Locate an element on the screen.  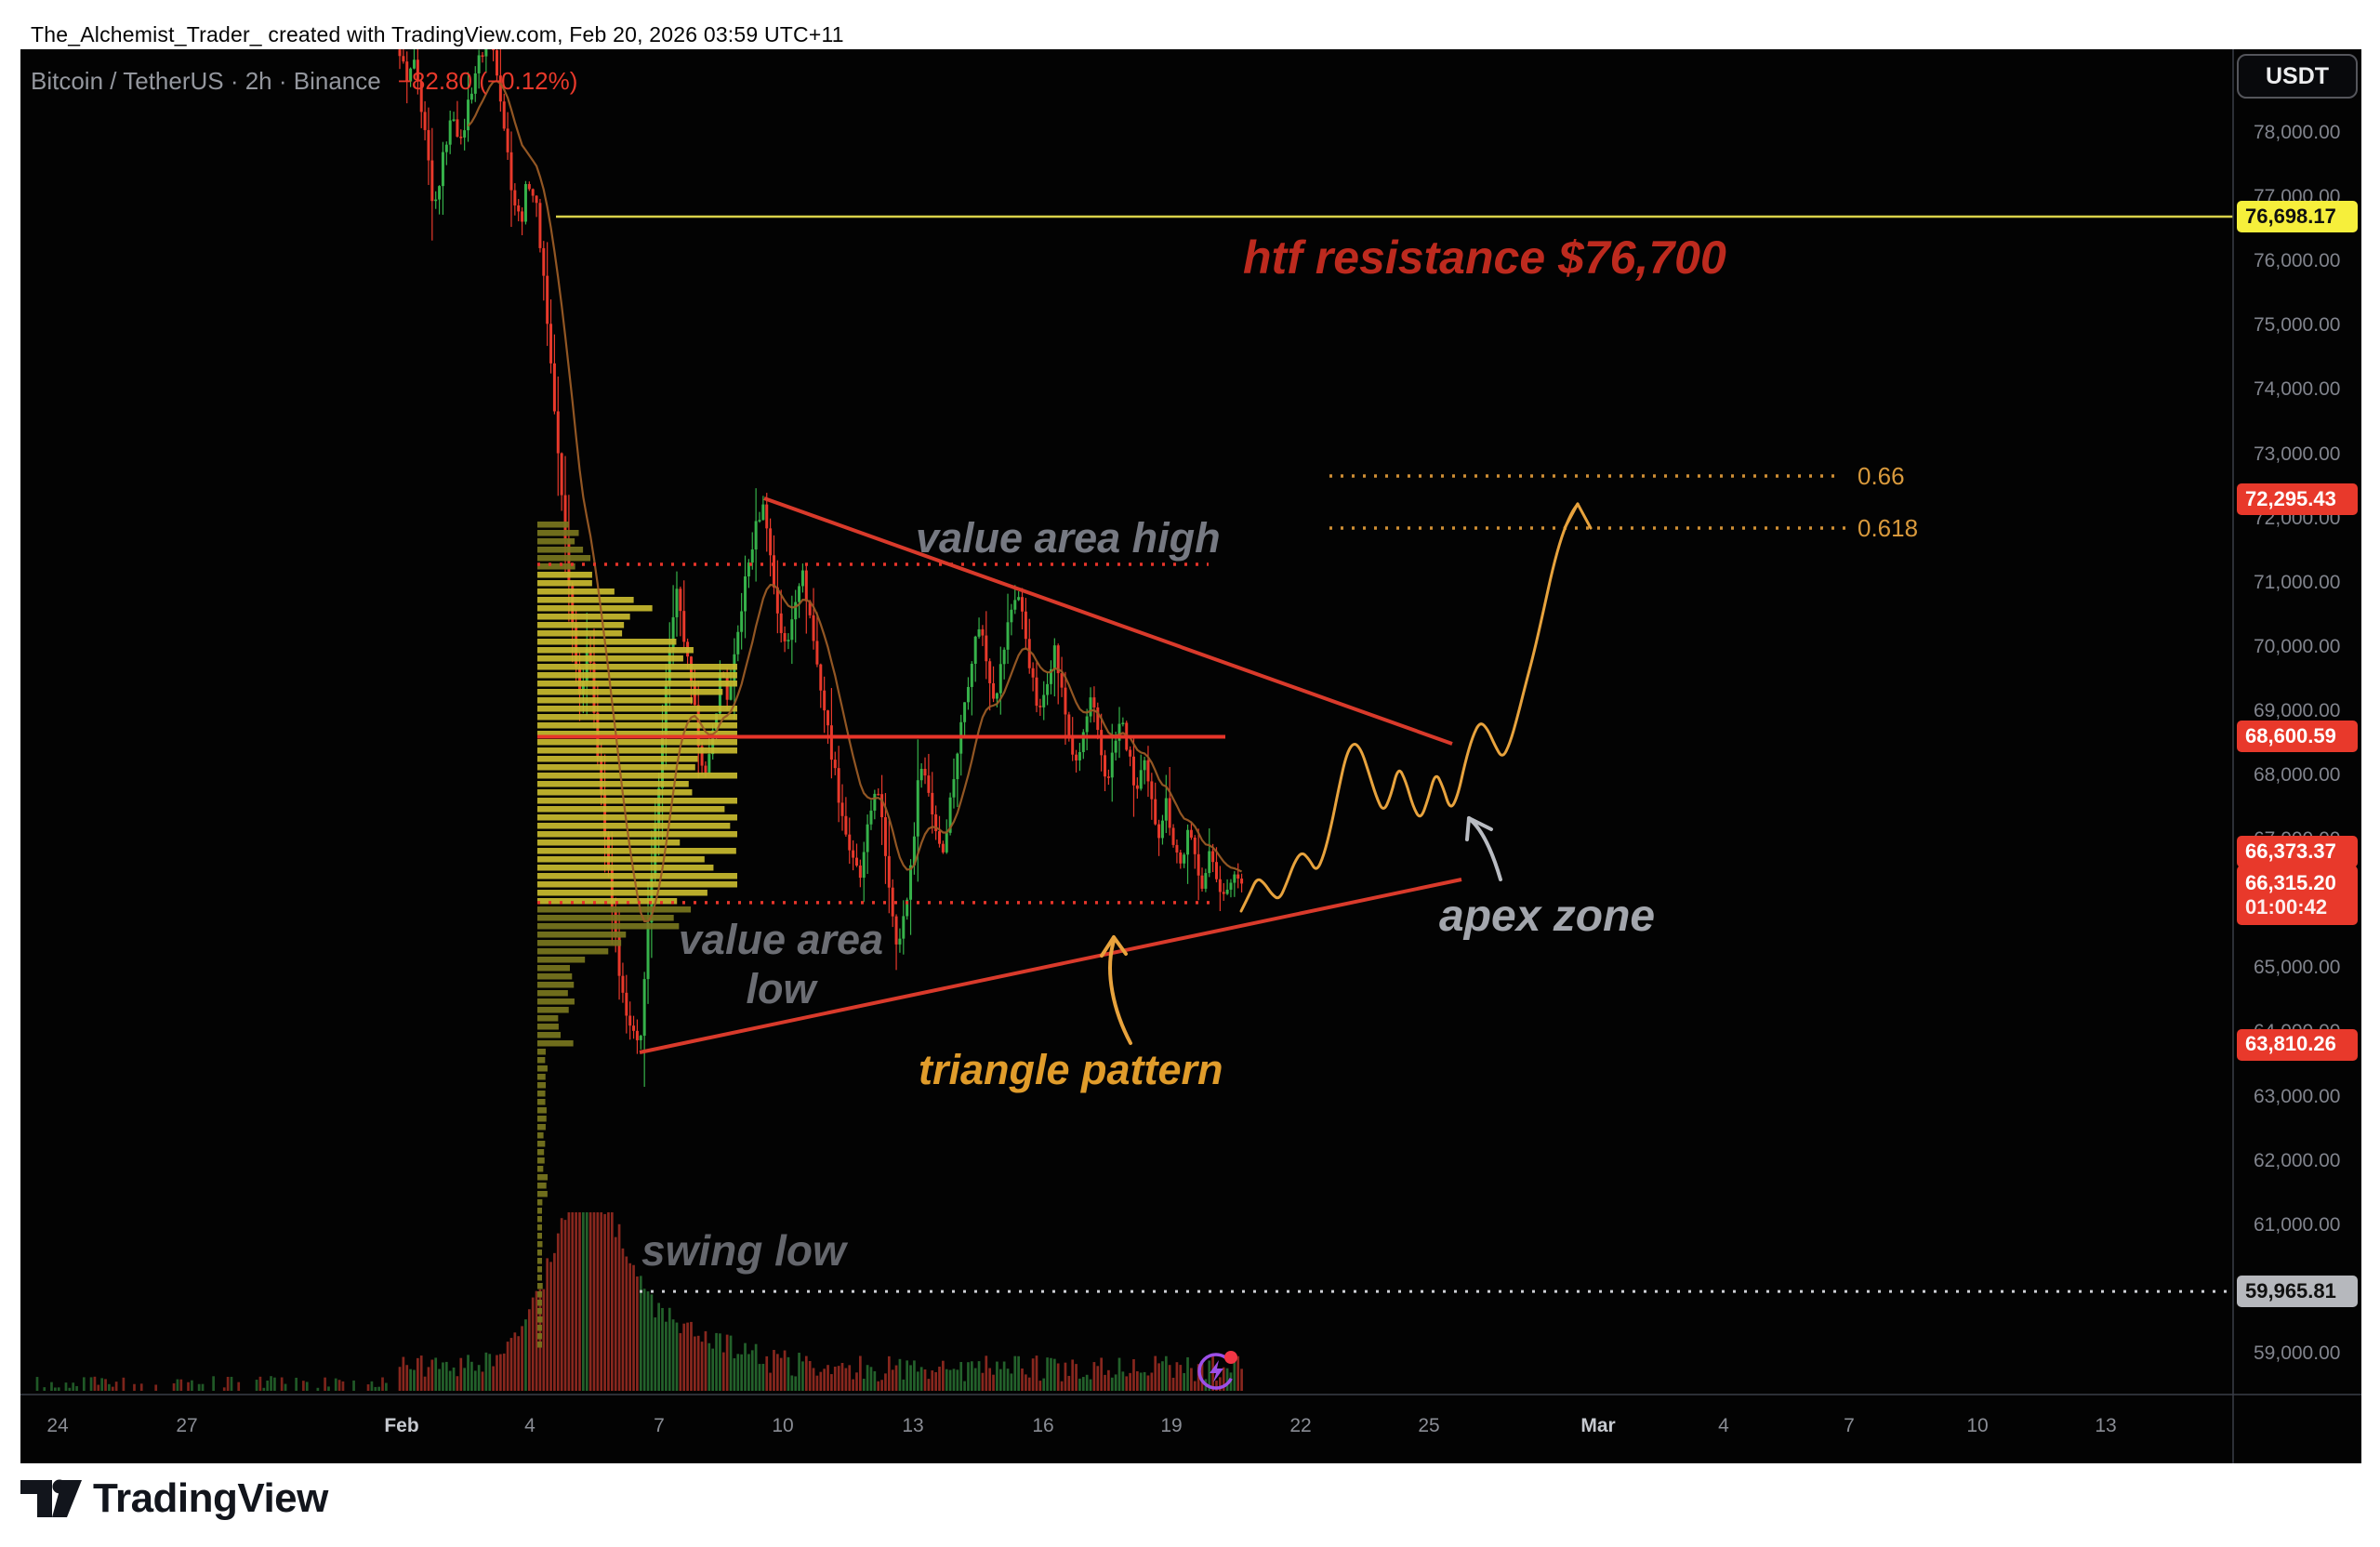
volume-histogram is located at coordinates (639, 1301).